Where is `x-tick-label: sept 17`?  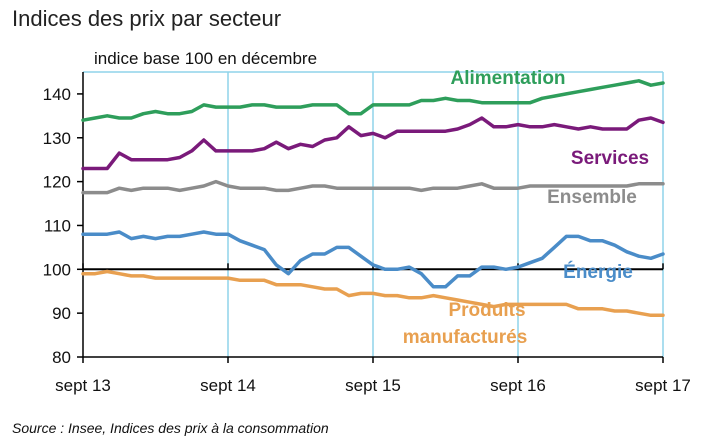
x-tick-label: sept 17 is located at coordinates (663, 385).